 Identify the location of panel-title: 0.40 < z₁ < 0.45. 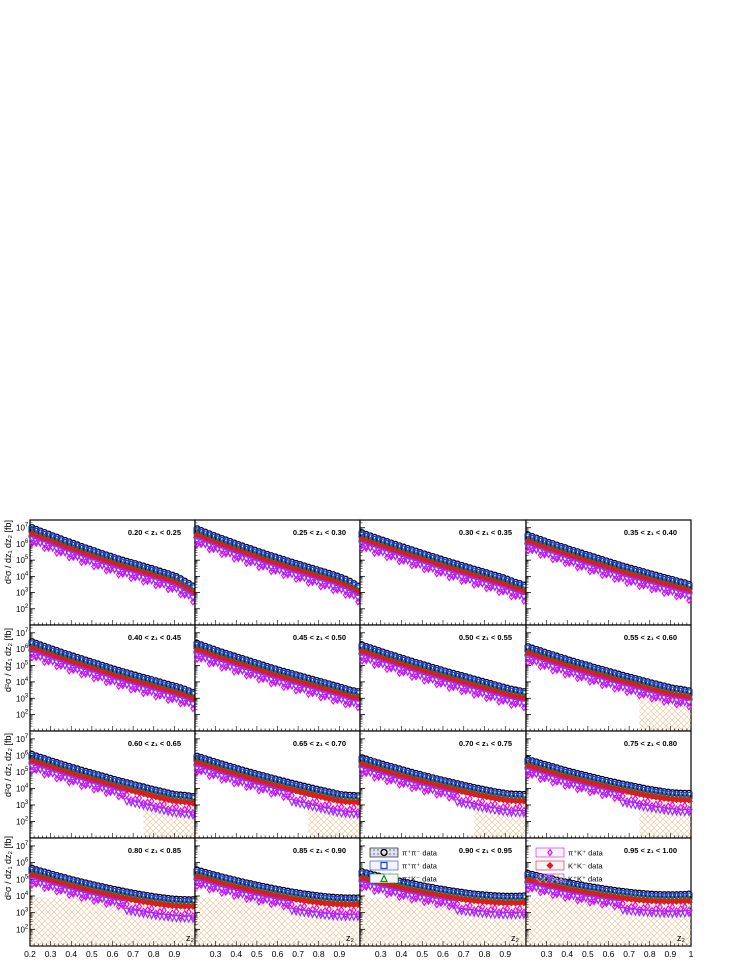
(154, 637).